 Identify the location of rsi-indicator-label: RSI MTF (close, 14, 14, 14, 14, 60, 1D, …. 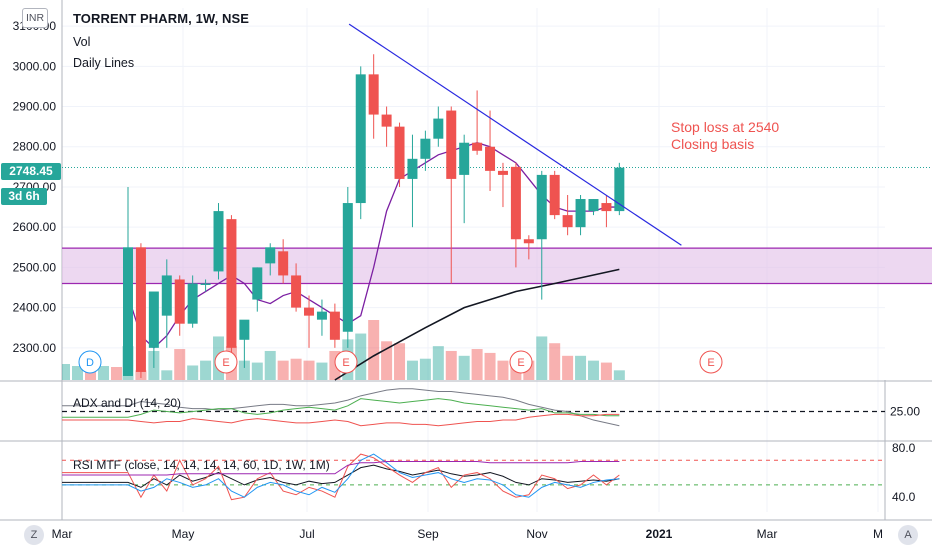
(201, 465).